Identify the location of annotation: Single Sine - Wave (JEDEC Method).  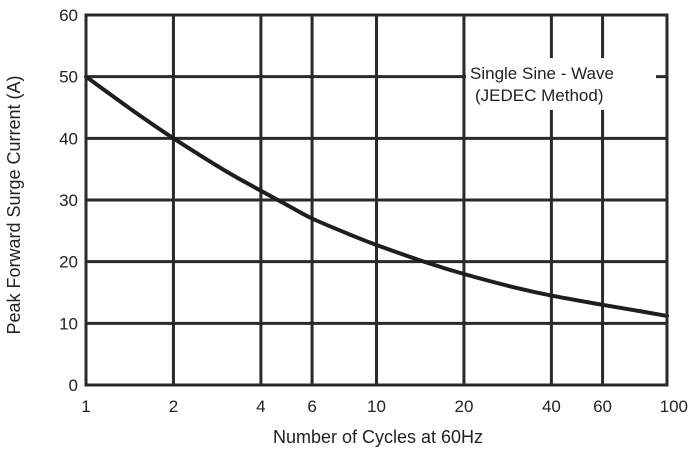
(561, 84).